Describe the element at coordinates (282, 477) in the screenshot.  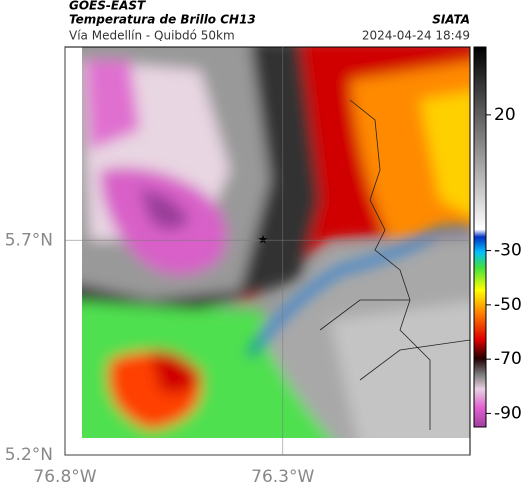
I see `x-tick-label: 76.3°W` at that location.